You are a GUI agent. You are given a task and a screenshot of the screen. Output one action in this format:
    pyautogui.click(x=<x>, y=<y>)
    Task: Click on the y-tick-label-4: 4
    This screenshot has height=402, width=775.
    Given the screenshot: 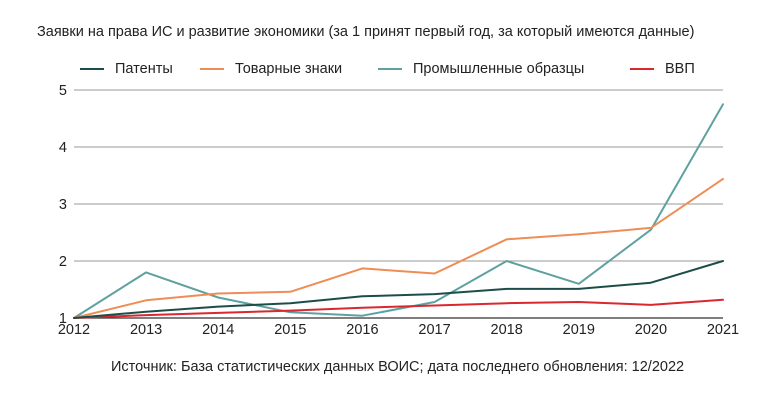 What is the action you would take?
    pyautogui.click(x=63, y=148)
    